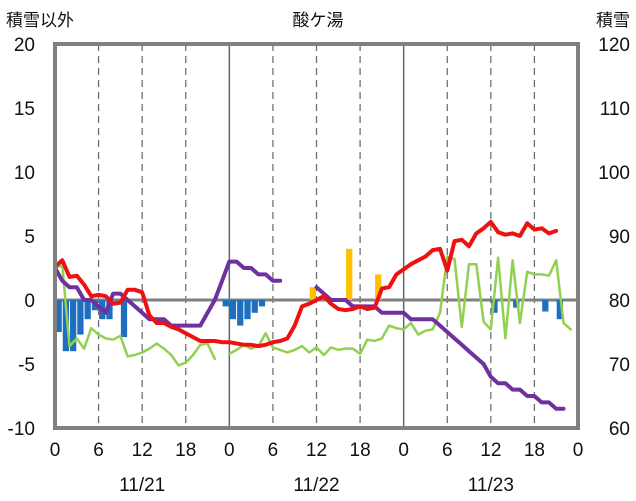 The height and width of the screenshot is (501, 636). Describe the element at coordinates (29, 301) in the screenshot. I see `left-y-tick: 0` at that location.